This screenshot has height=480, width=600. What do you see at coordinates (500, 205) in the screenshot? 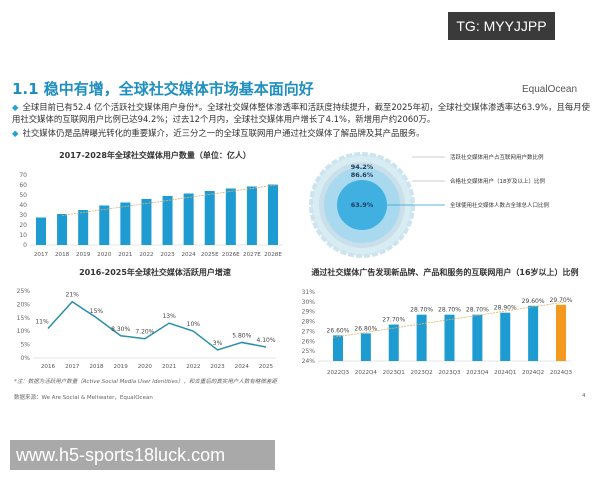
I see `ring-legend-label: 全球使用社交媒体人数占全球总人口比例` at bounding box center [500, 205].